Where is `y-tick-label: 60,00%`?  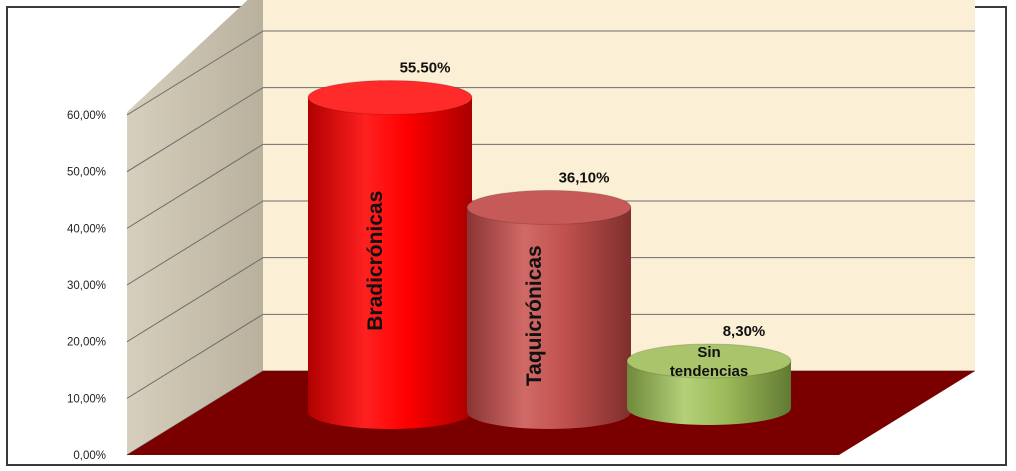
y-tick-label: 60,00% is located at coordinates (86, 116).